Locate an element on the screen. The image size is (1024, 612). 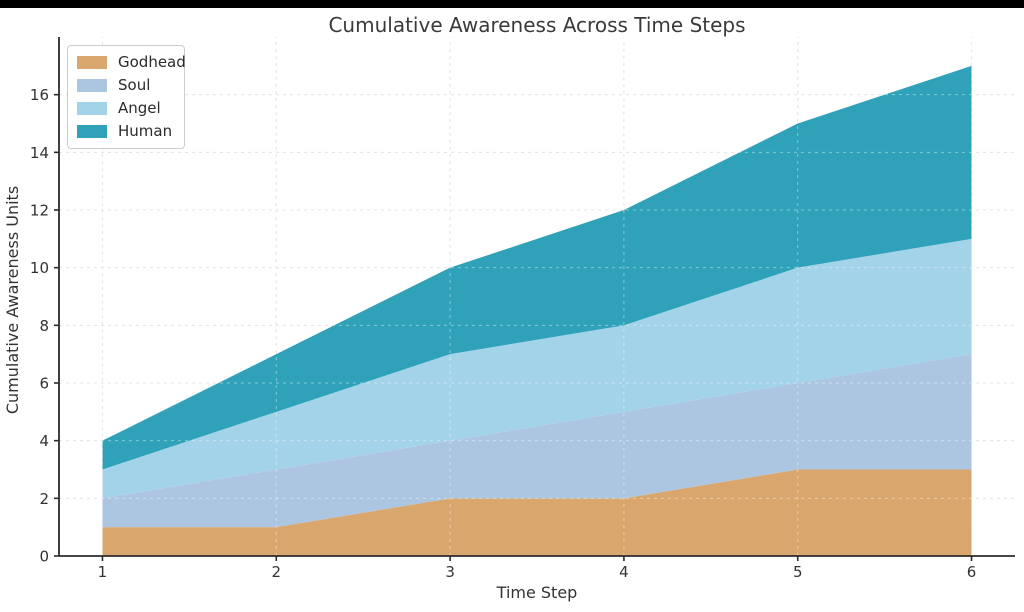
legend-swatch-human is located at coordinates (92, 131).